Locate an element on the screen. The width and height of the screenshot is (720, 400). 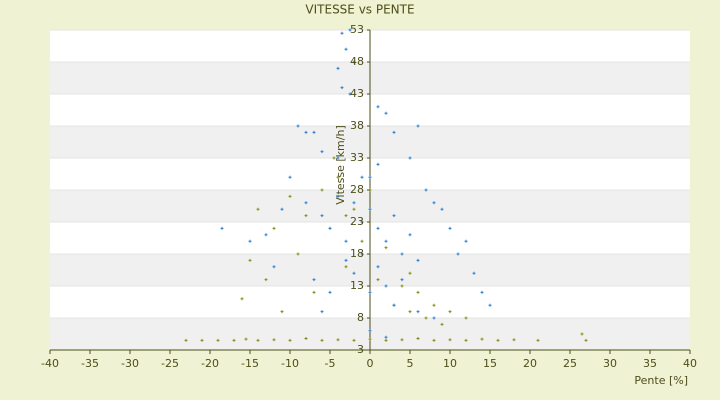
x-tick-label: 40 is located at coordinates (690, 363).